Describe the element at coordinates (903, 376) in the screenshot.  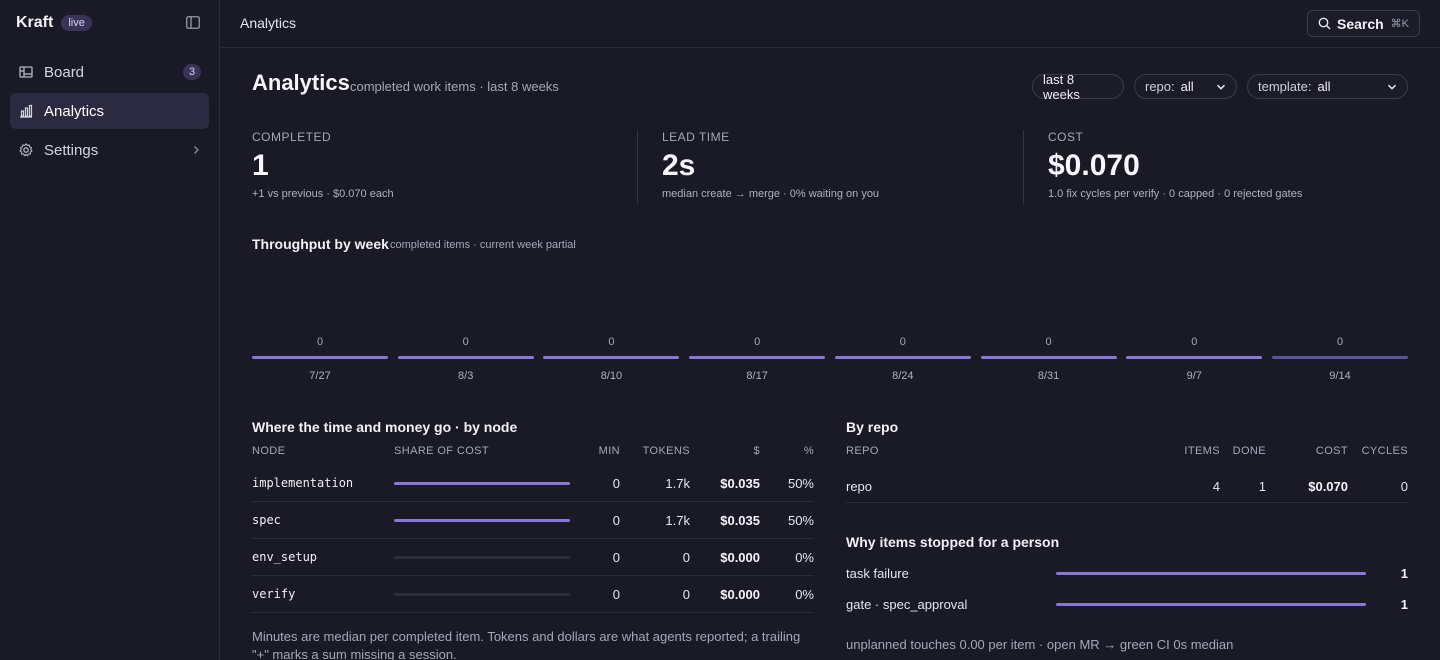
I see `throughput-week-label: 8/24` at that location.